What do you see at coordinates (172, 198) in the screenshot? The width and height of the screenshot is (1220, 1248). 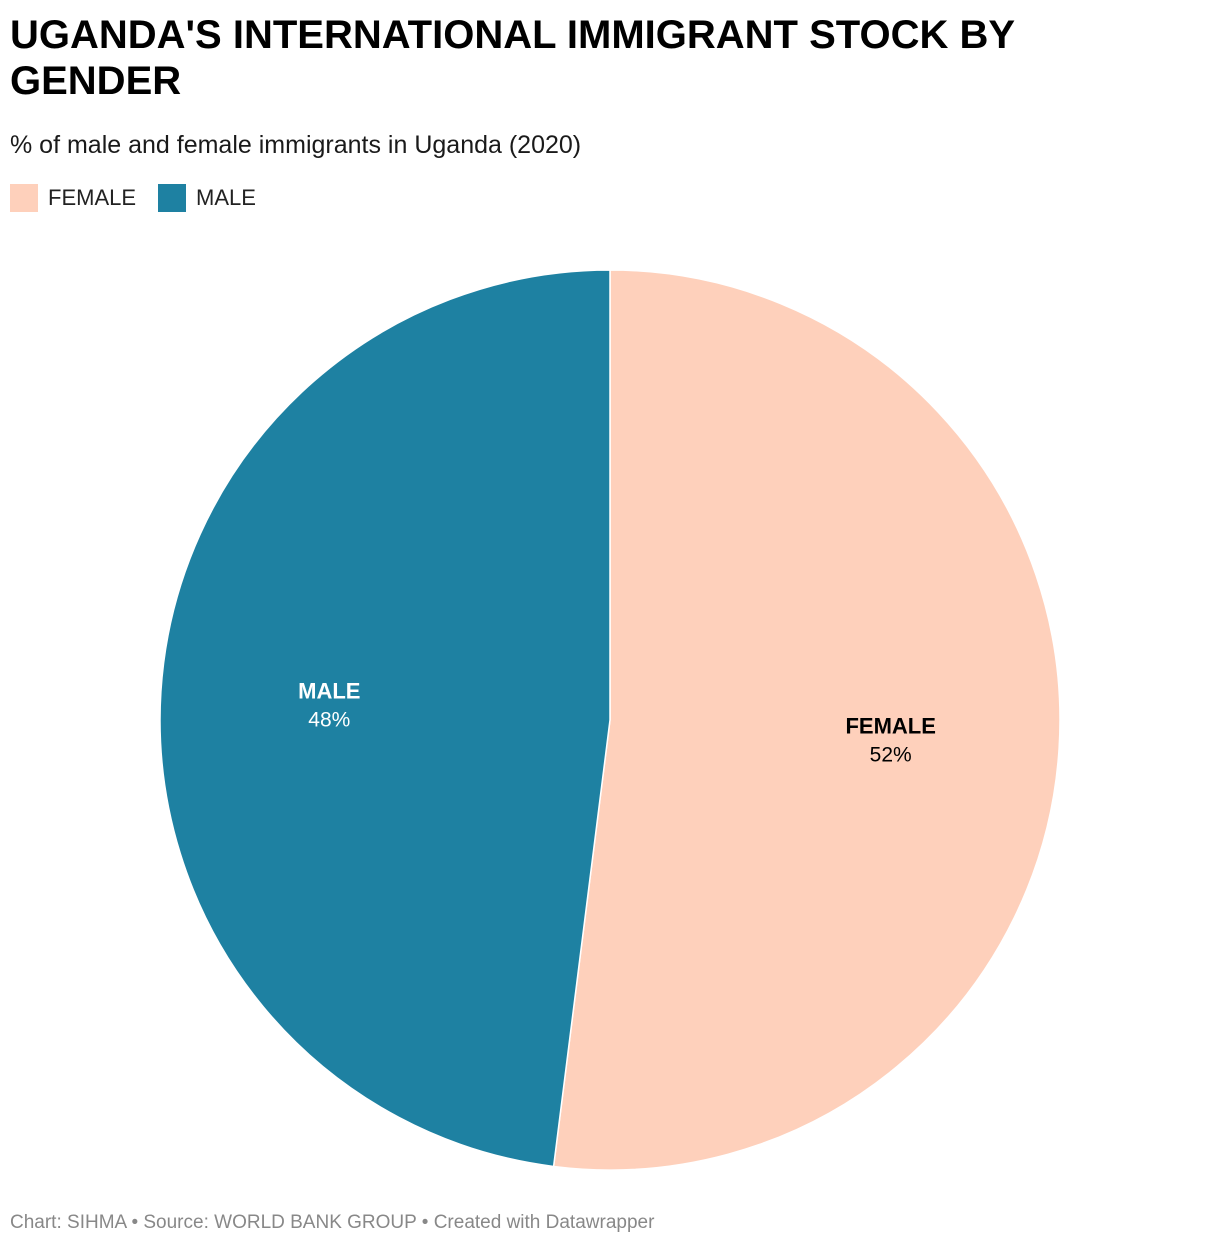 I see `legend-swatch-male` at bounding box center [172, 198].